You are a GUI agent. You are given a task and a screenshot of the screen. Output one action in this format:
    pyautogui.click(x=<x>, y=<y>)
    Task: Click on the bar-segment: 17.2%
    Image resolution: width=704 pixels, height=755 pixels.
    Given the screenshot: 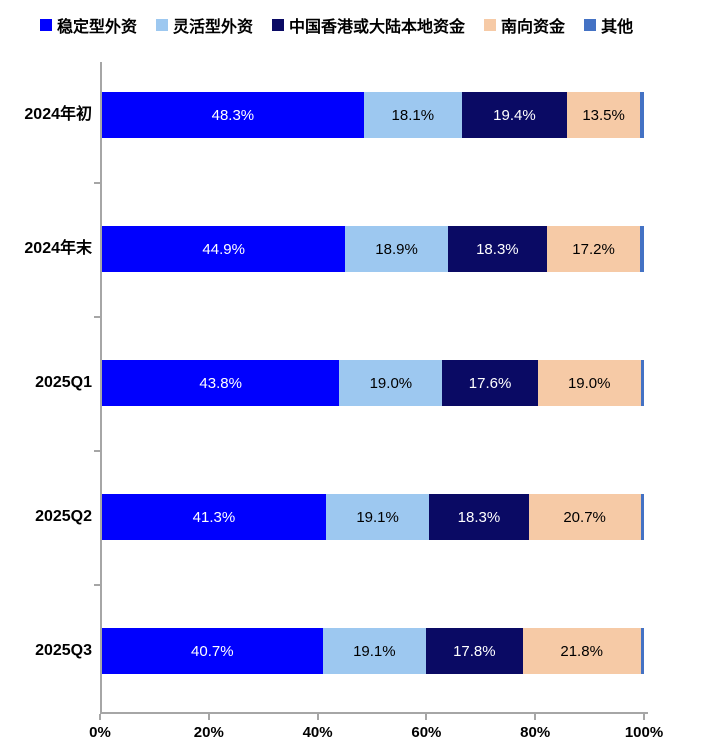 What is the action you would take?
    pyautogui.click(x=593, y=249)
    